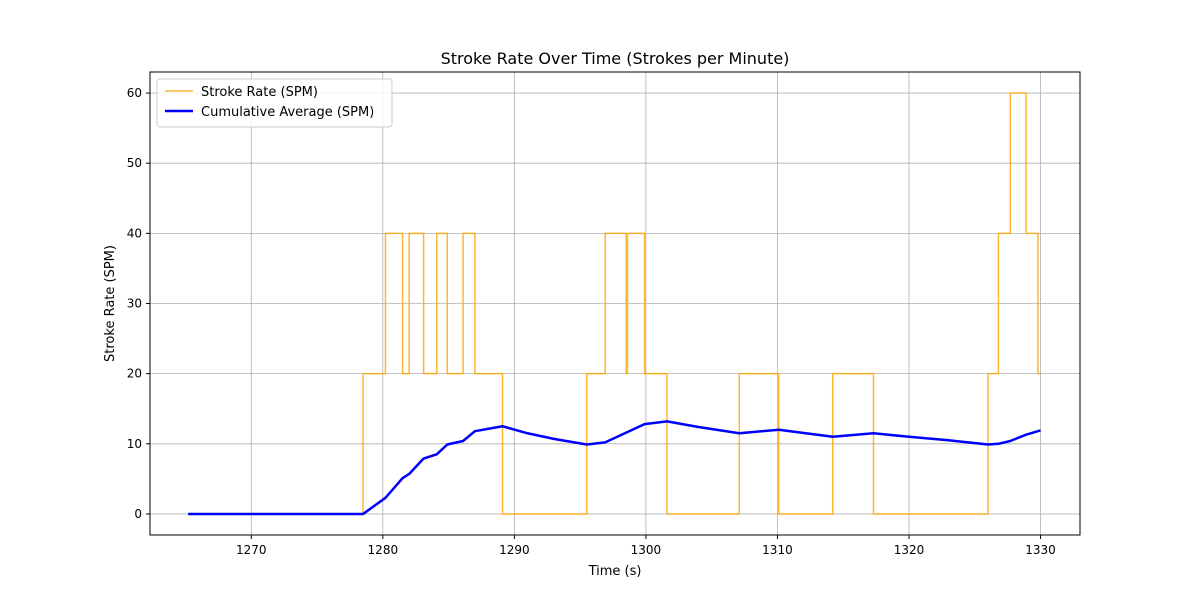 The height and width of the screenshot is (600, 1200). Describe the element at coordinates (134, 444) in the screenshot. I see `y-tick-label: 10` at that location.